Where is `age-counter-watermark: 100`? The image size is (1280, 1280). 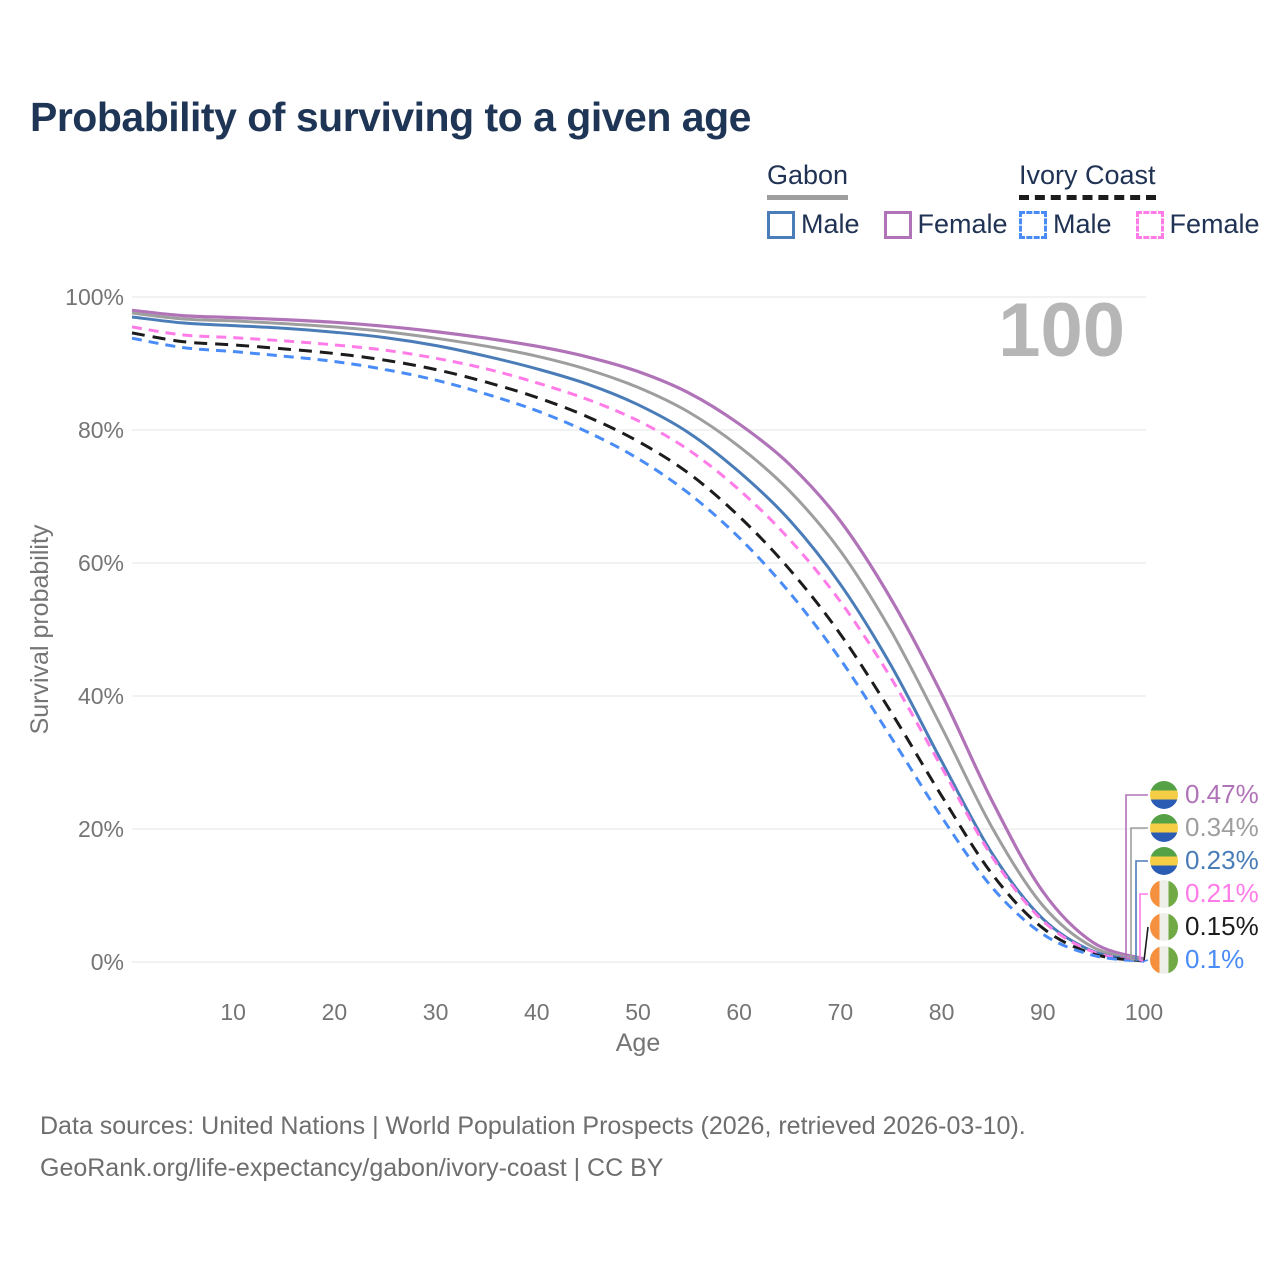
age-counter-watermark: 100 is located at coordinates (1061, 330).